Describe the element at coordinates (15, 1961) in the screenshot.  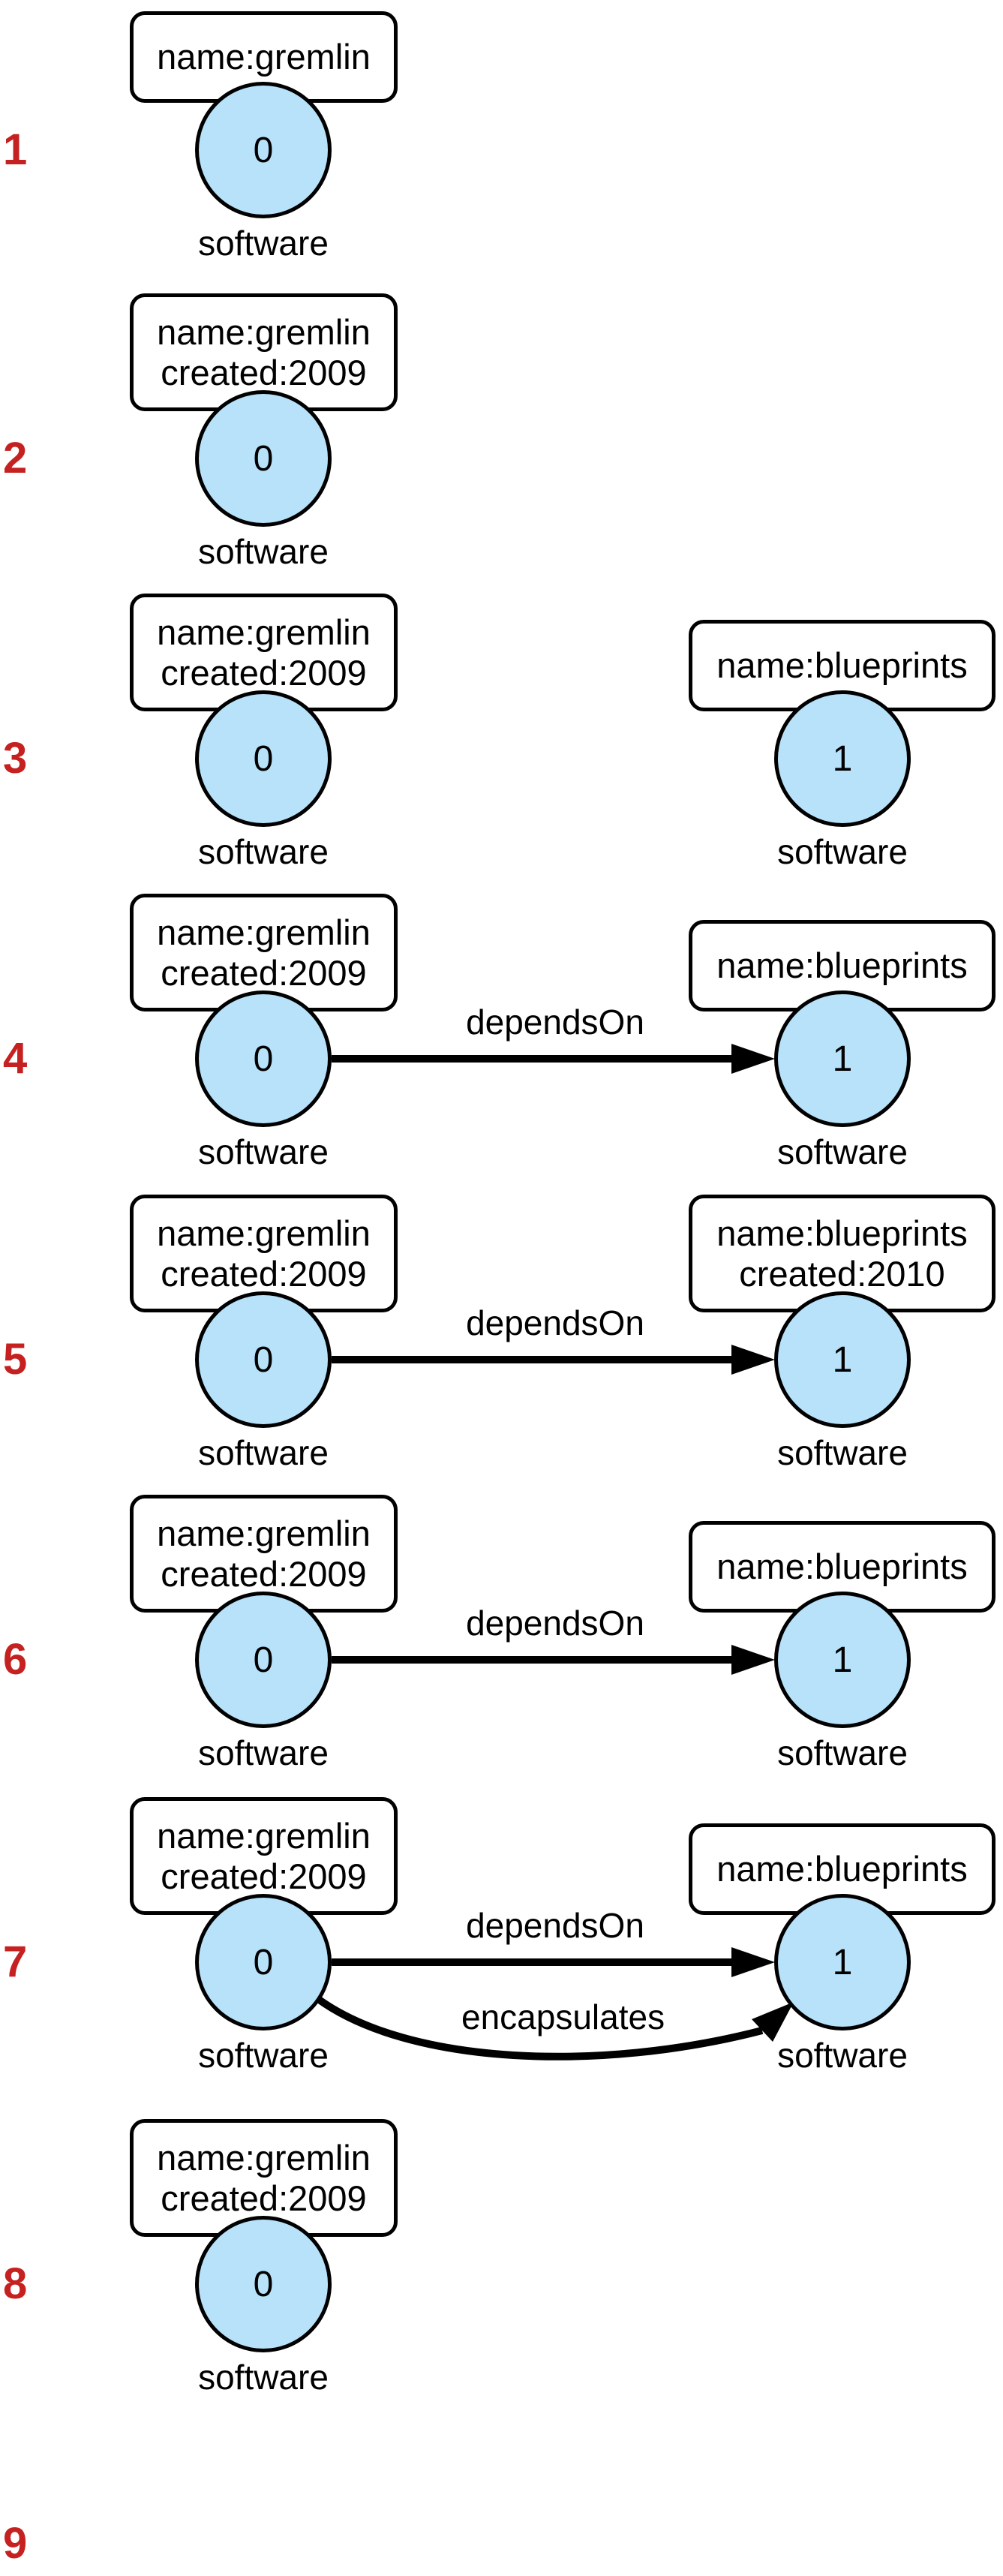
I see `step-number: 7` at that location.